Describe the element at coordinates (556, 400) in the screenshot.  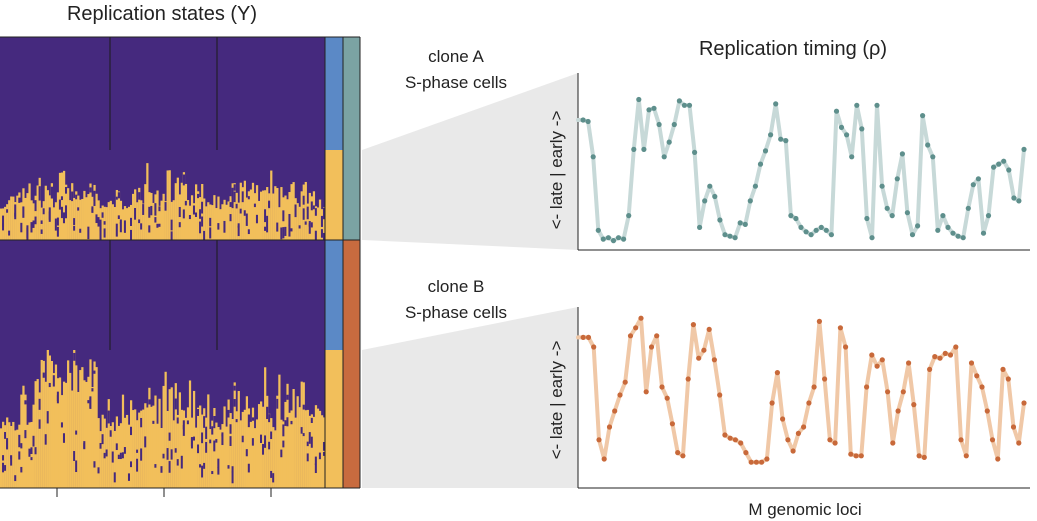
I see `clone-b-y-axis-label: <- late | early ->` at that location.